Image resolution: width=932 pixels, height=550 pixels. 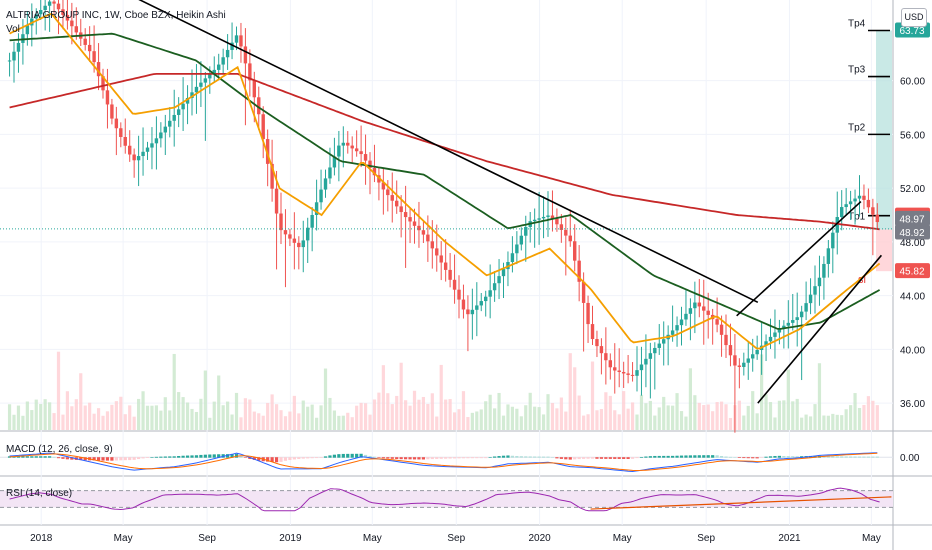 I want to click on stop-zone, so click(x=884, y=250).